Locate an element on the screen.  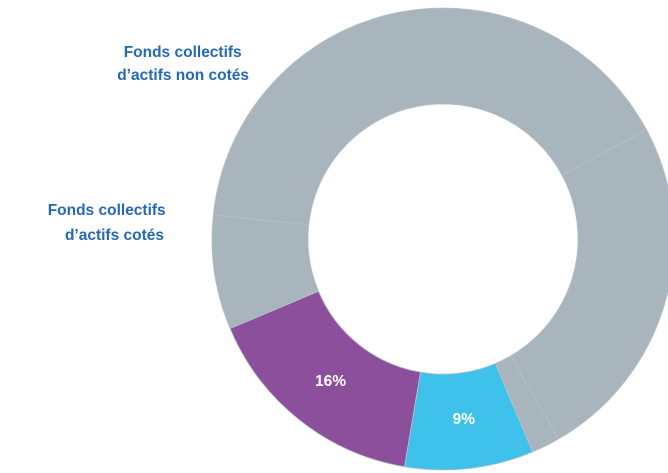
slice-labels: 9% 16% is located at coordinates (395, 400).